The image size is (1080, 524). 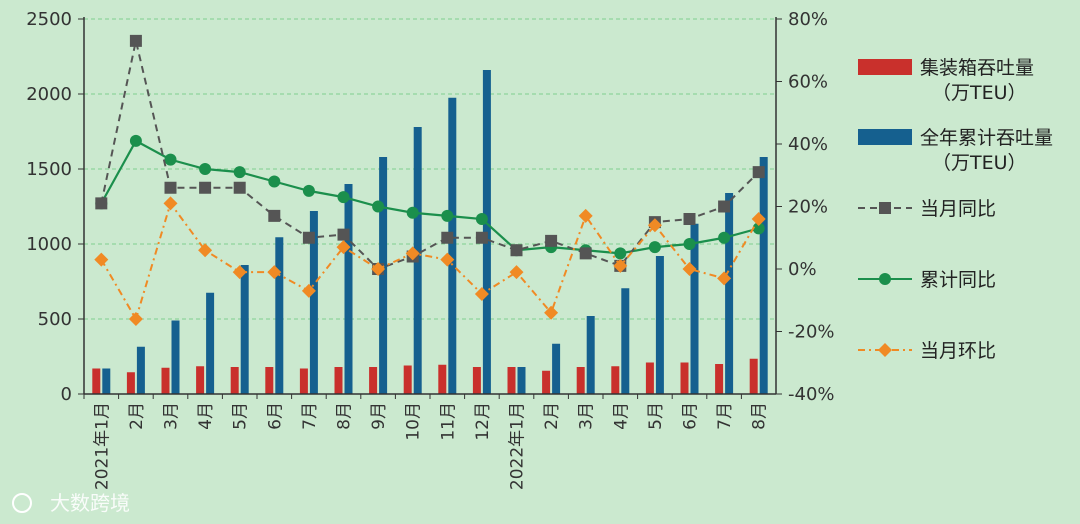 What do you see at coordinates (808, 144) in the screenshot?
I see `right-tick-label: 40%` at bounding box center [808, 144].